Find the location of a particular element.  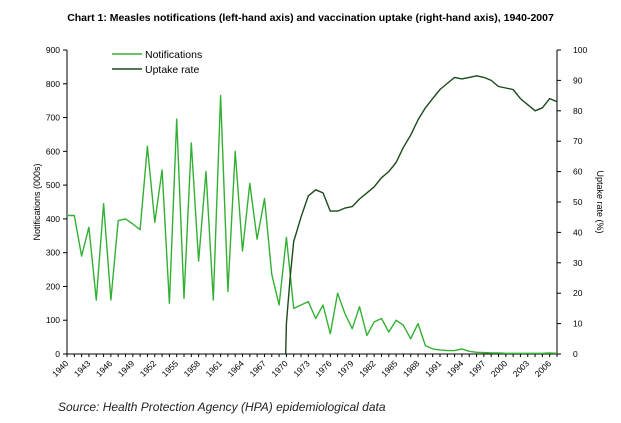

x-tick-label: 1943 is located at coordinates (82, 368).